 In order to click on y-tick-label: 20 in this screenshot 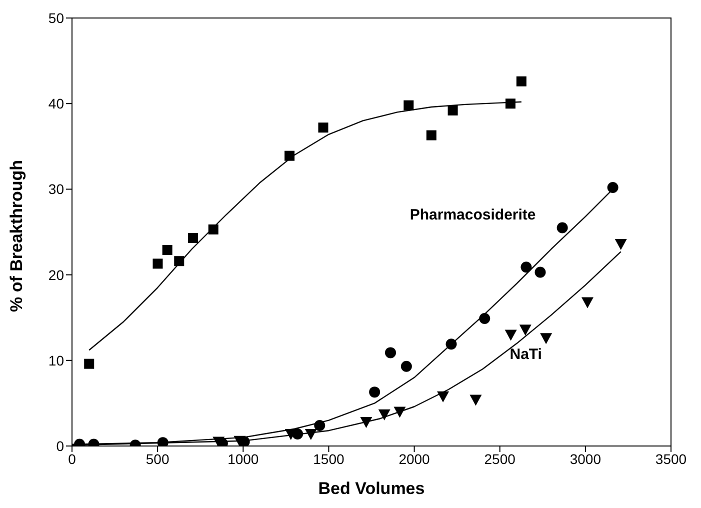, I will do `click(56, 274)`.